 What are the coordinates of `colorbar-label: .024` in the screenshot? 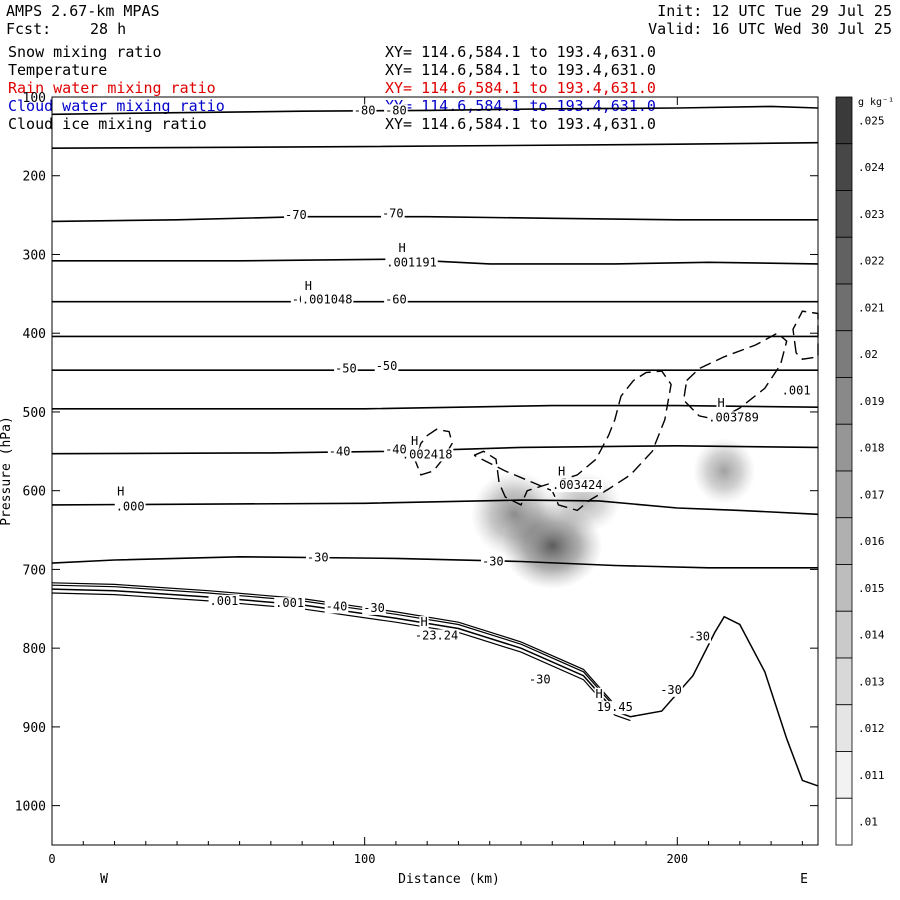 It's located at (871, 167).